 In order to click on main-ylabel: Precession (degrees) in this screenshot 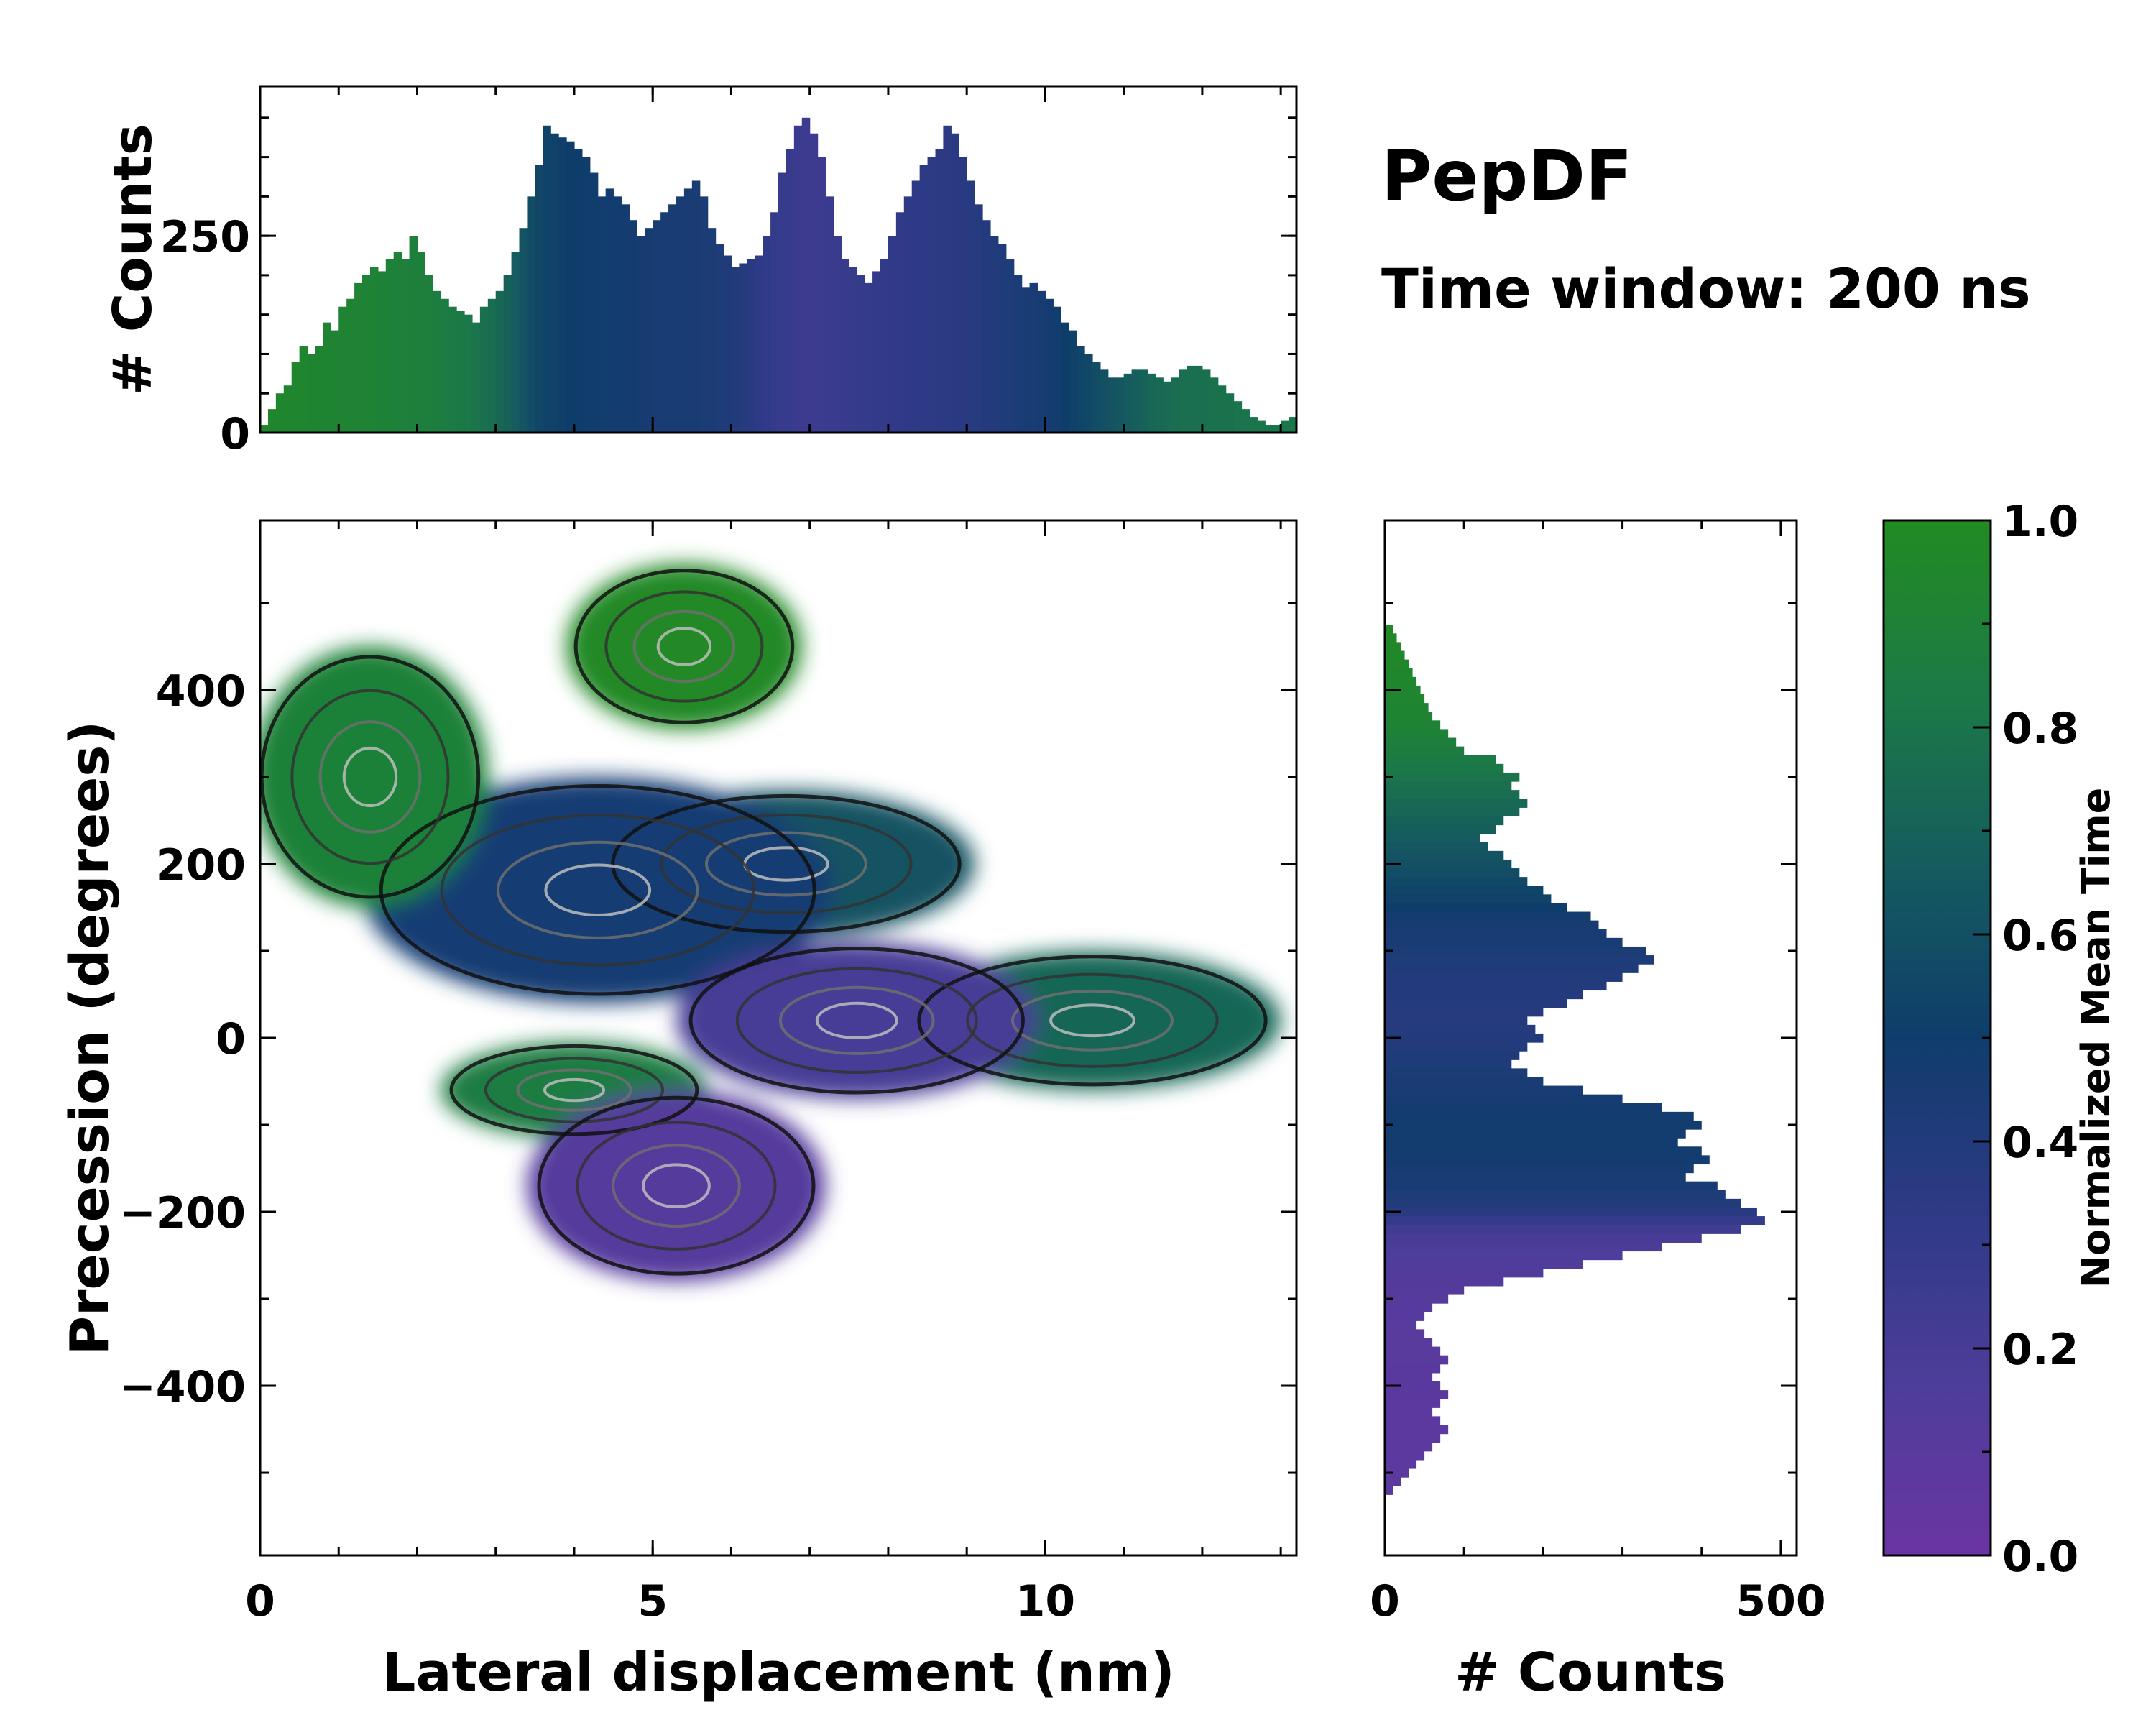, I will do `click(90, 1038)`.